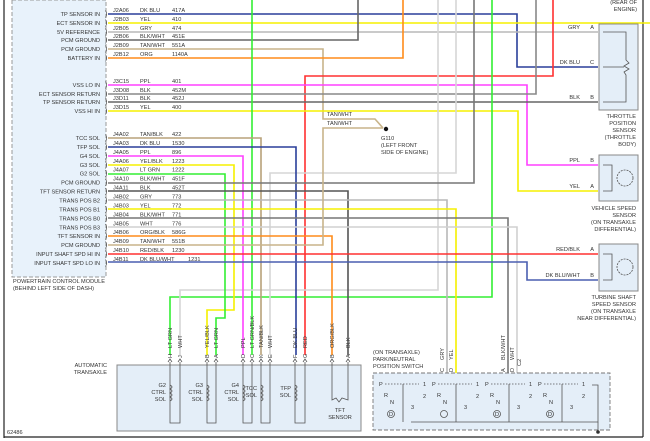  Describe the element at coordinates (333, 356) in the screenshot. I see `pin-letter: B` at that location.